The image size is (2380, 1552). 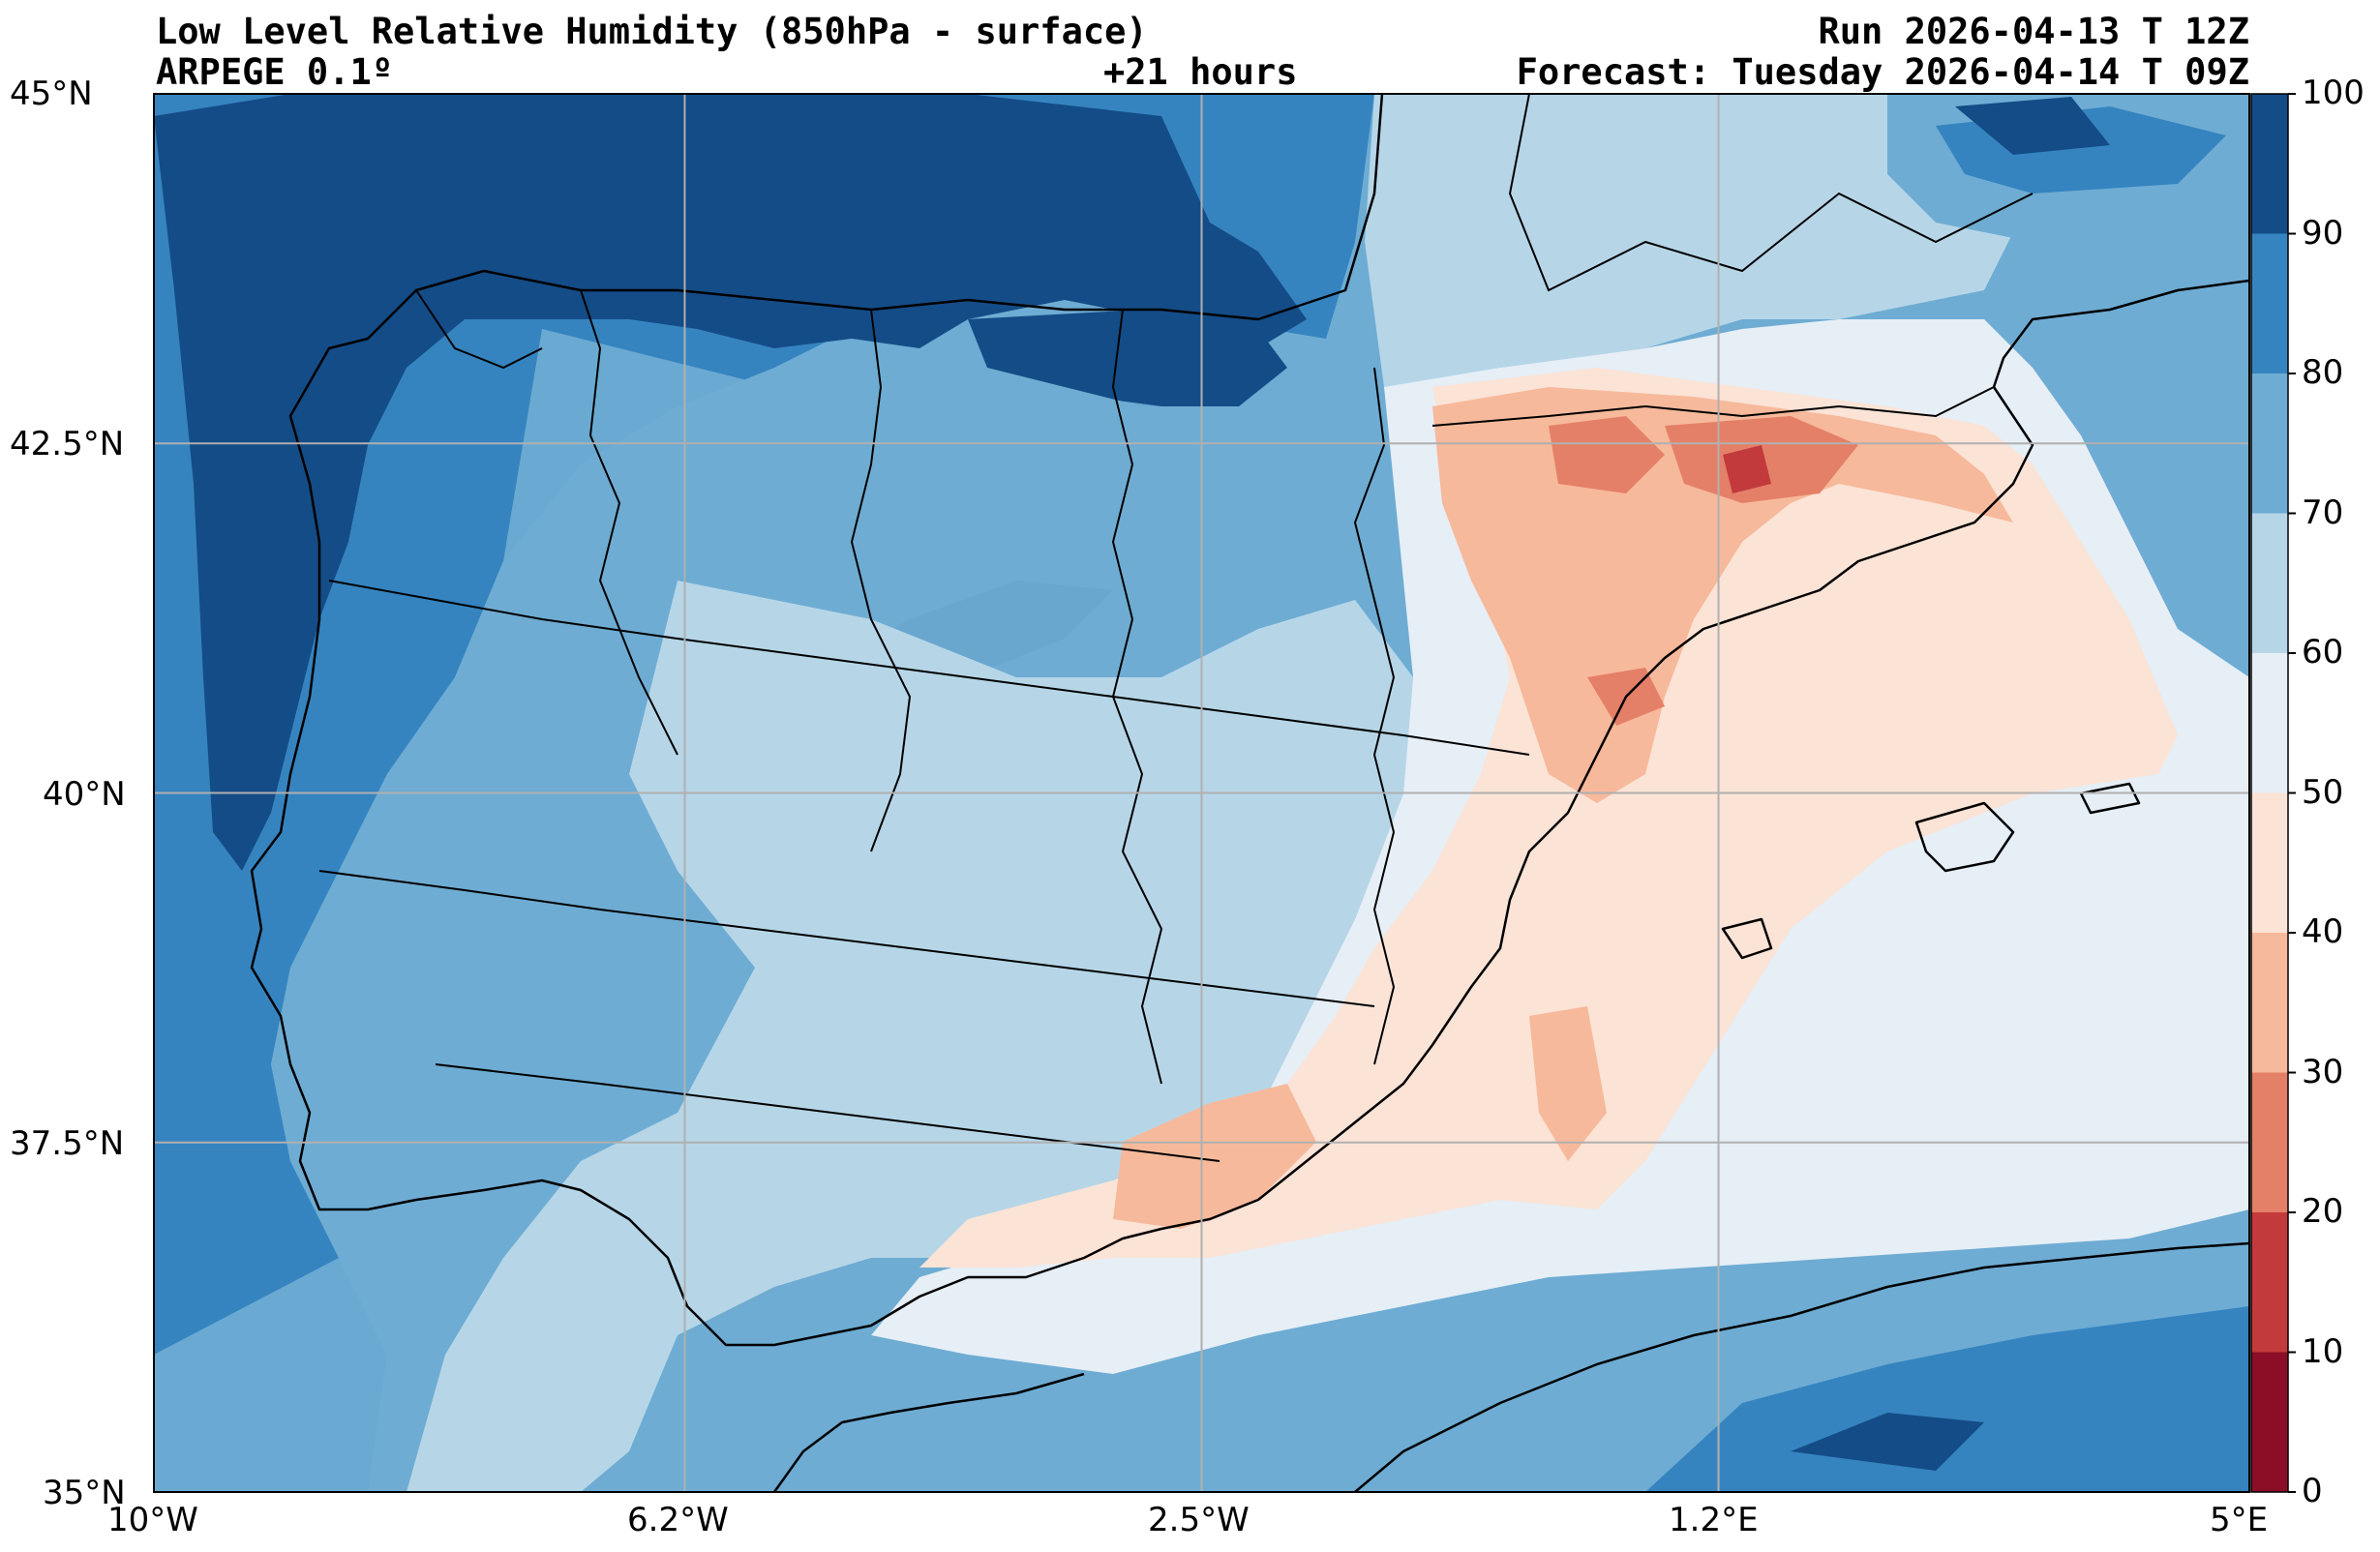 I want to click on lon-tick-5e: 5°E, so click(x=2239, y=1520).